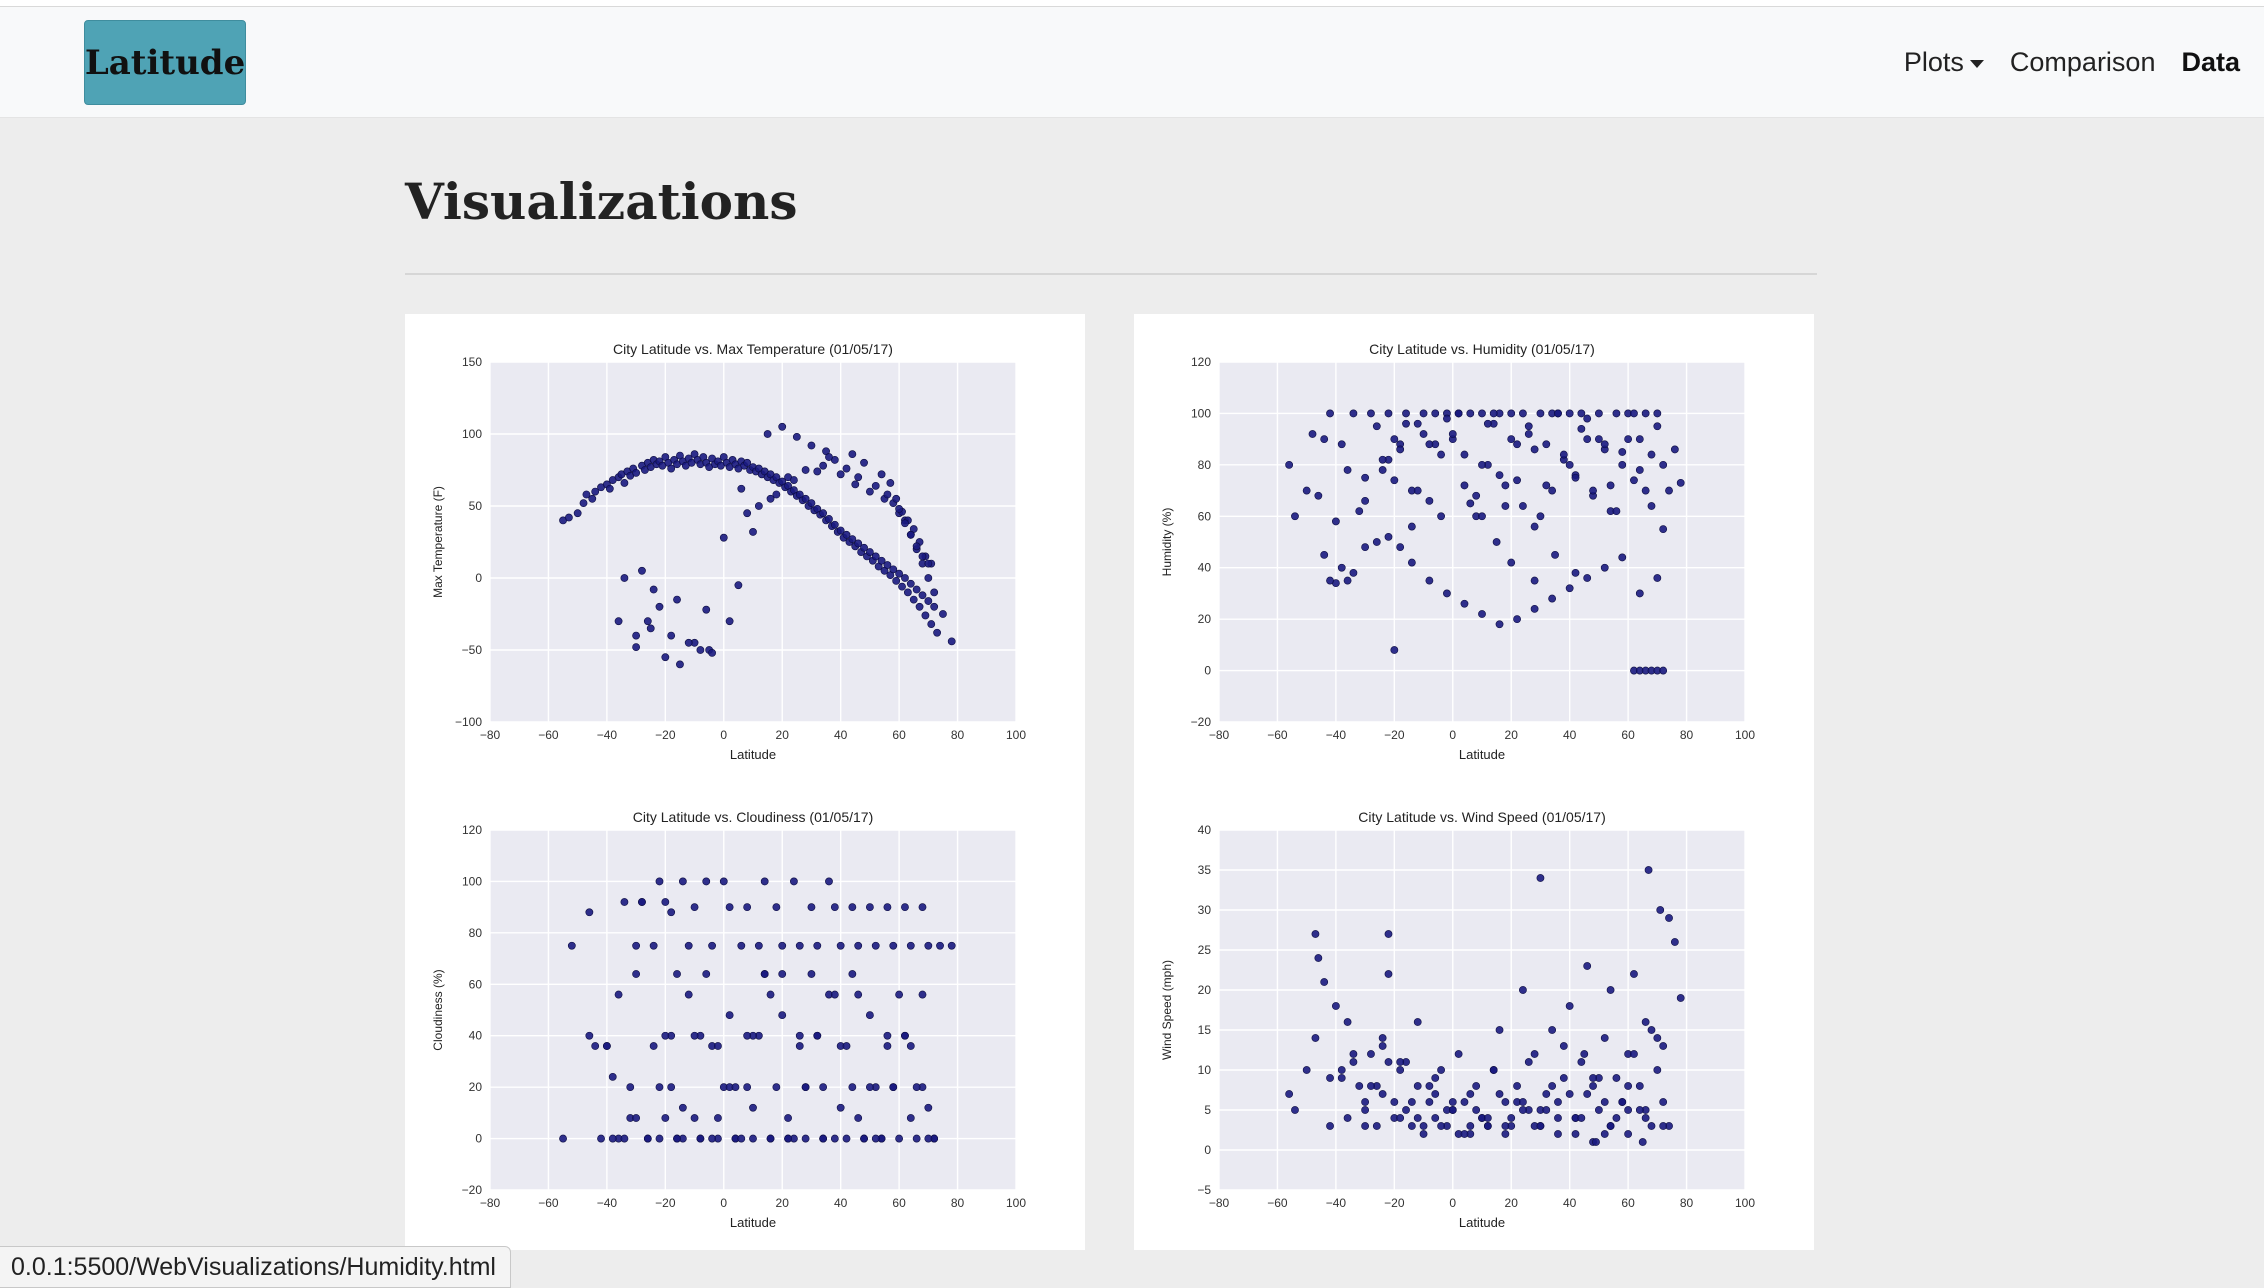 The height and width of the screenshot is (1288, 2264). What do you see at coordinates (165, 62) in the screenshot?
I see `brand-logo: Latitude` at bounding box center [165, 62].